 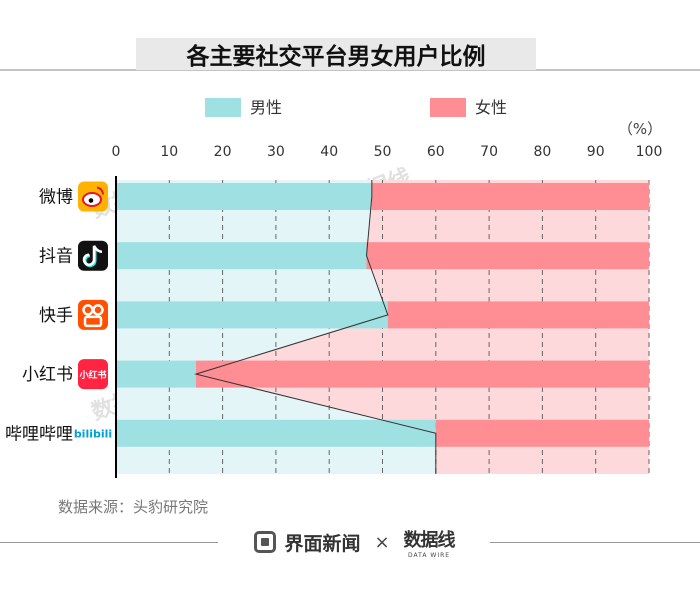 I want to click on kuaishou-icon-circle-right, so click(x=98, y=310).